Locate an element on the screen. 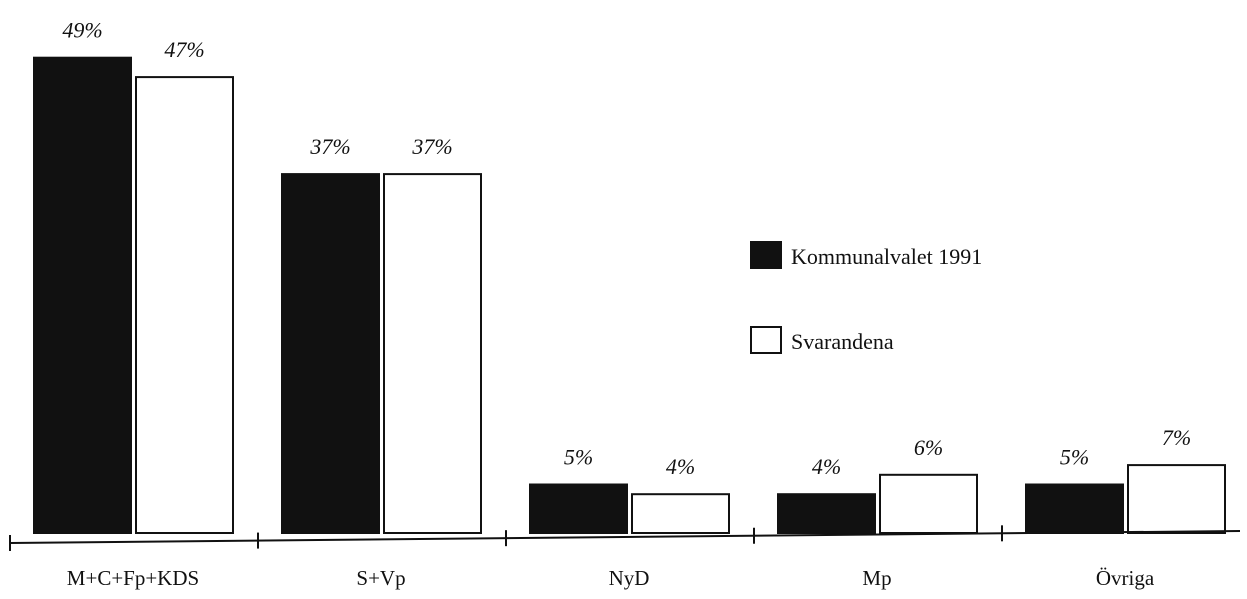  legend-label-series-1: Kommunalvalet 1991 is located at coordinates (886, 256).